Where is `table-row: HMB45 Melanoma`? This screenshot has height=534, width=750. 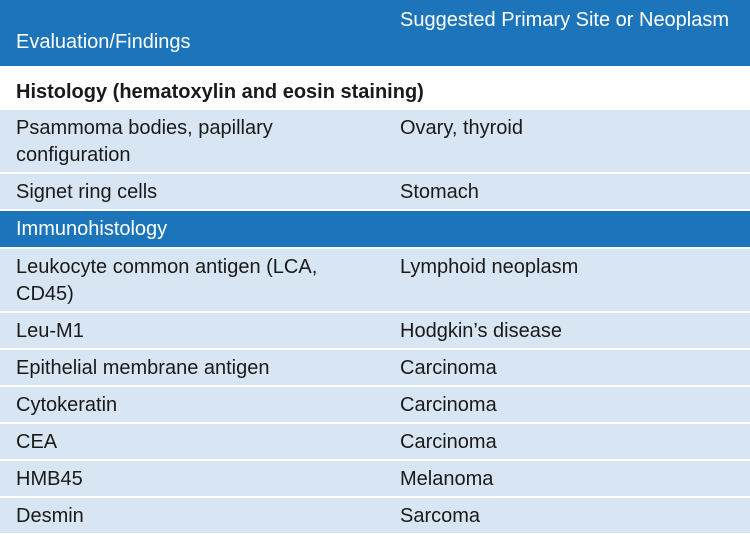 table-row: HMB45 Melanoma is located at coordinates (375, 478).